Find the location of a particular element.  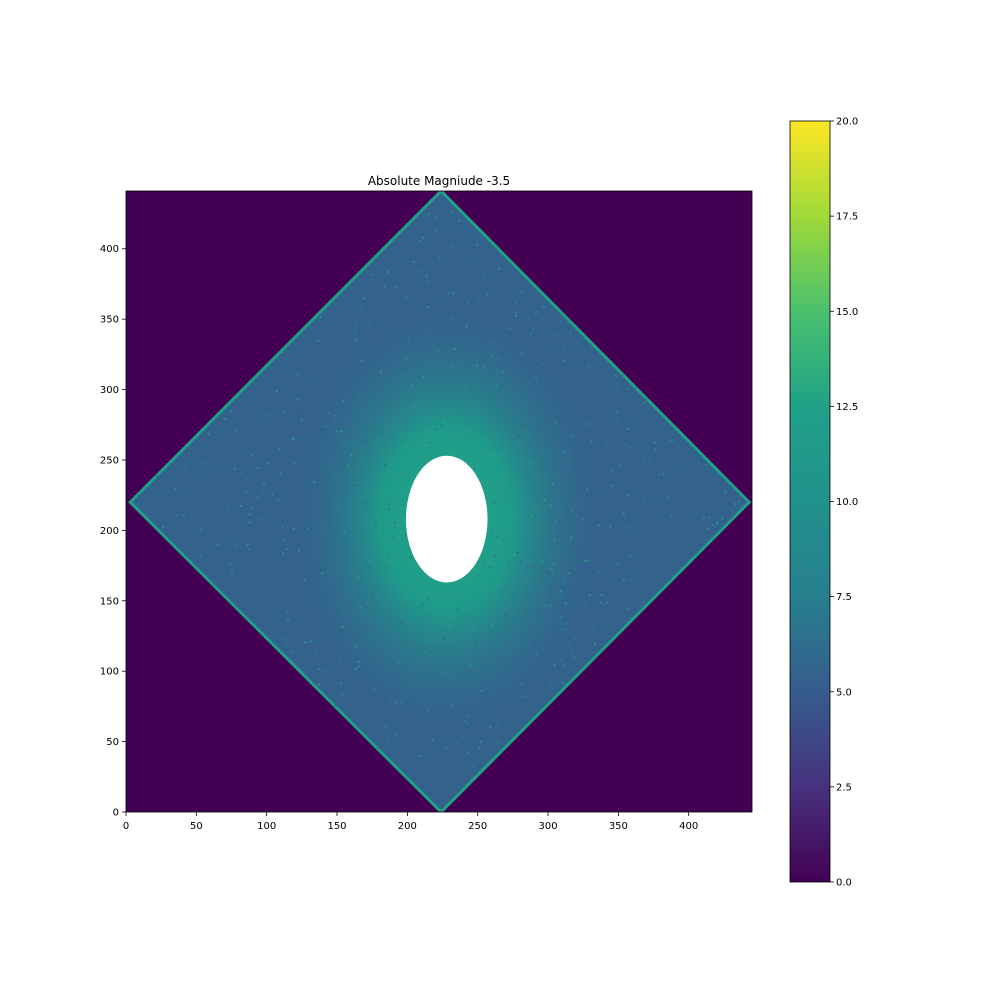

x-tick-label: 400 is located at coordinates (688, 826).